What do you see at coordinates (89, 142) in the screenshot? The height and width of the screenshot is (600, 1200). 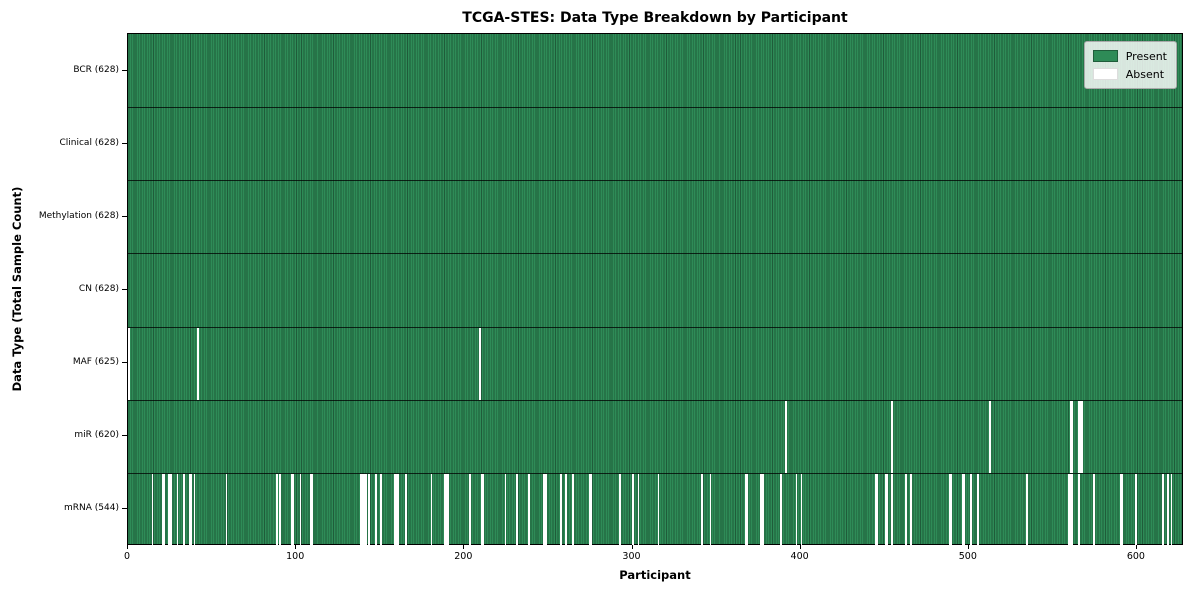 I see `y-tick-label: Clinical (628)` at bounding box center [89, 142].